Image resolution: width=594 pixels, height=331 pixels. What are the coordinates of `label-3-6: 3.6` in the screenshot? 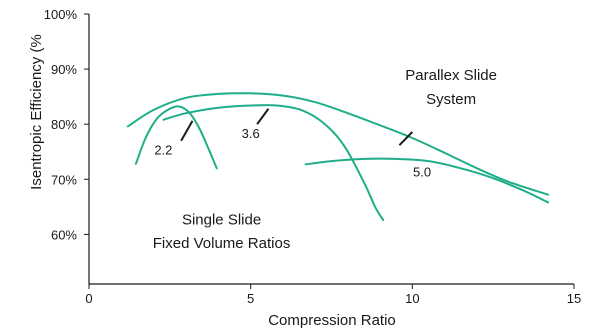 It's located at (251, 133).